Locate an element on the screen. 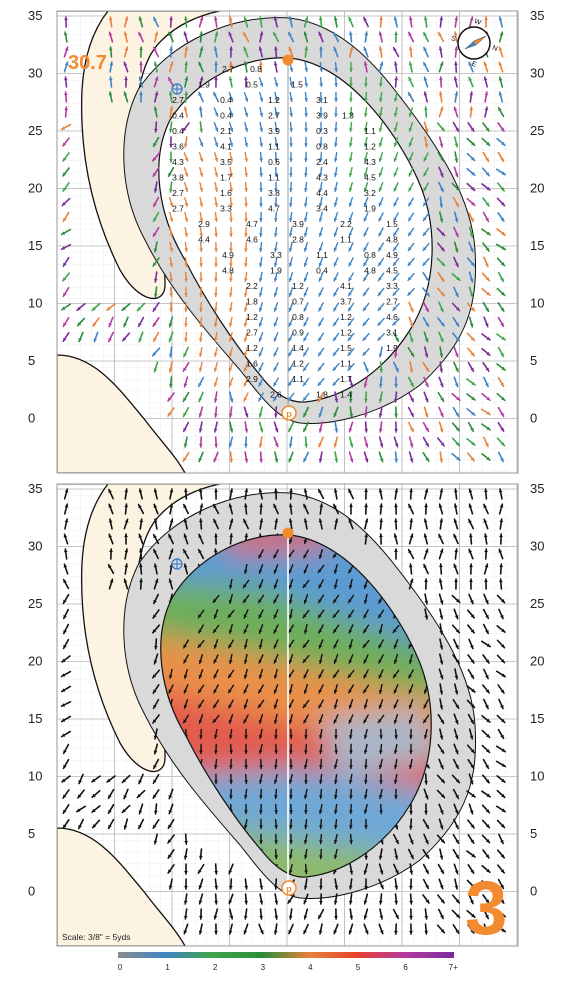  slope-value: 3.7 is located at coordinates (346, 302).